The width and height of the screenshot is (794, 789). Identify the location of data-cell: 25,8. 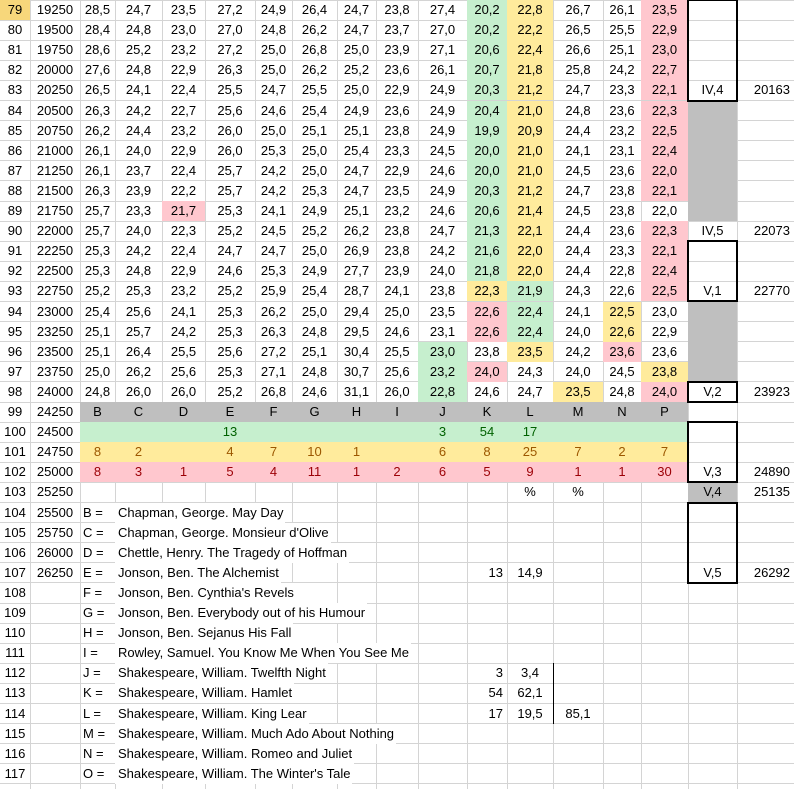
(578, 70).